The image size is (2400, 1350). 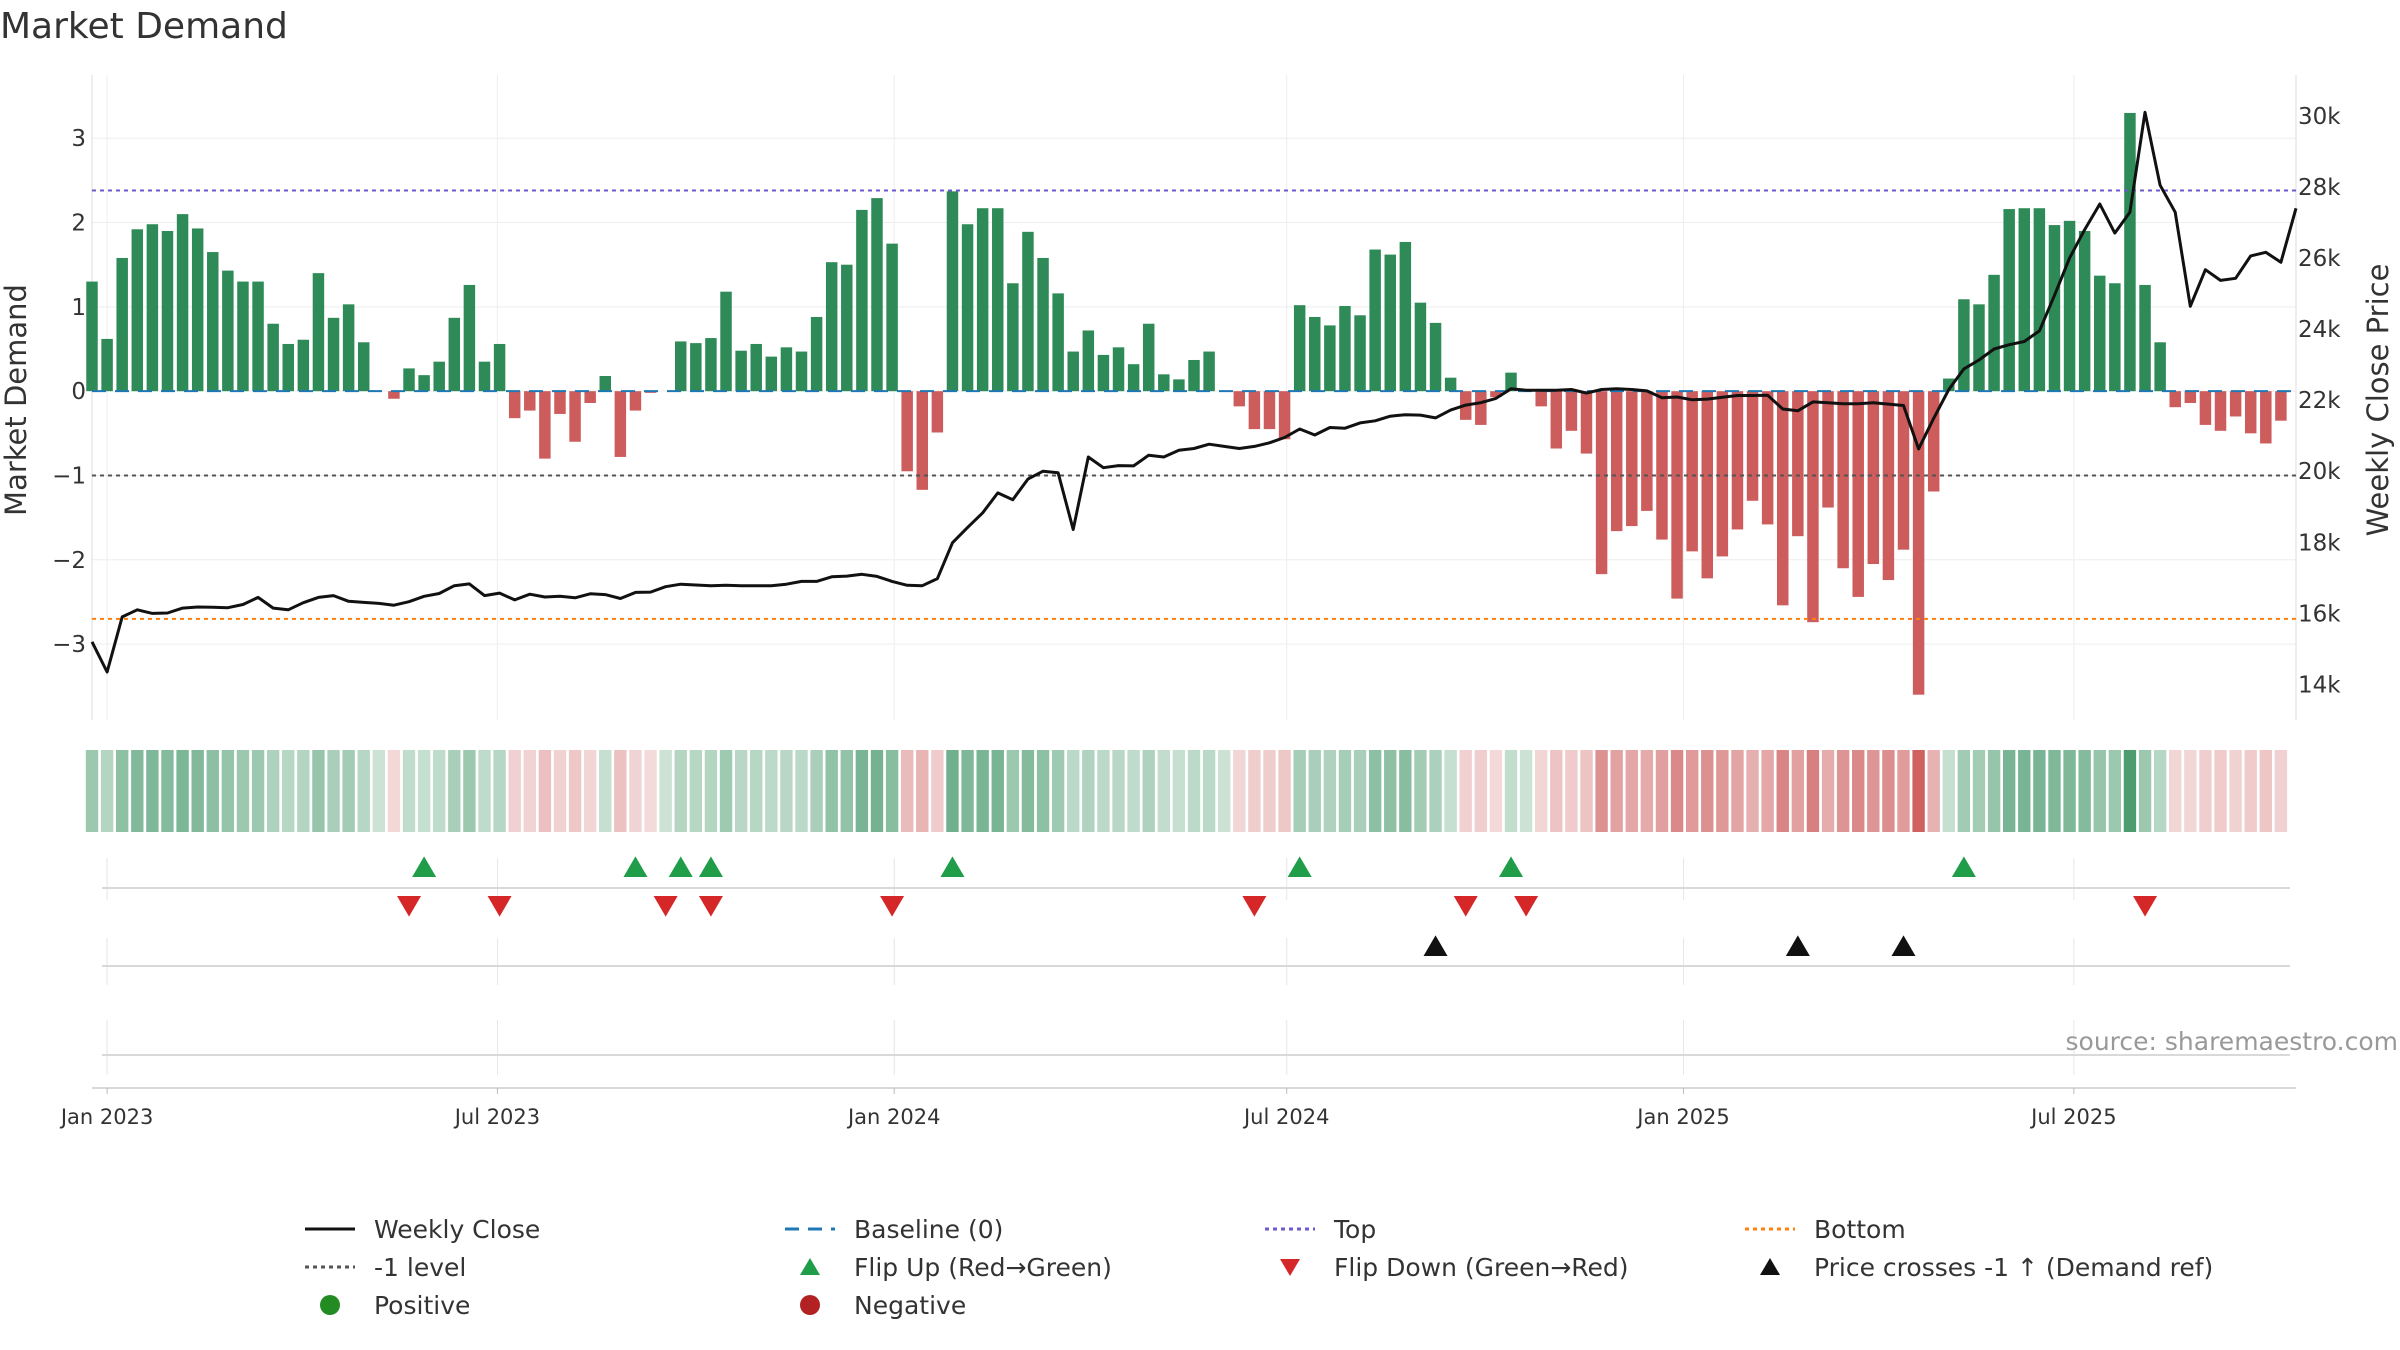 What do you see at coordinates (1511, 866) in the screenshot?
I see `flip-up-marker` at bounding box center [1511, 866].